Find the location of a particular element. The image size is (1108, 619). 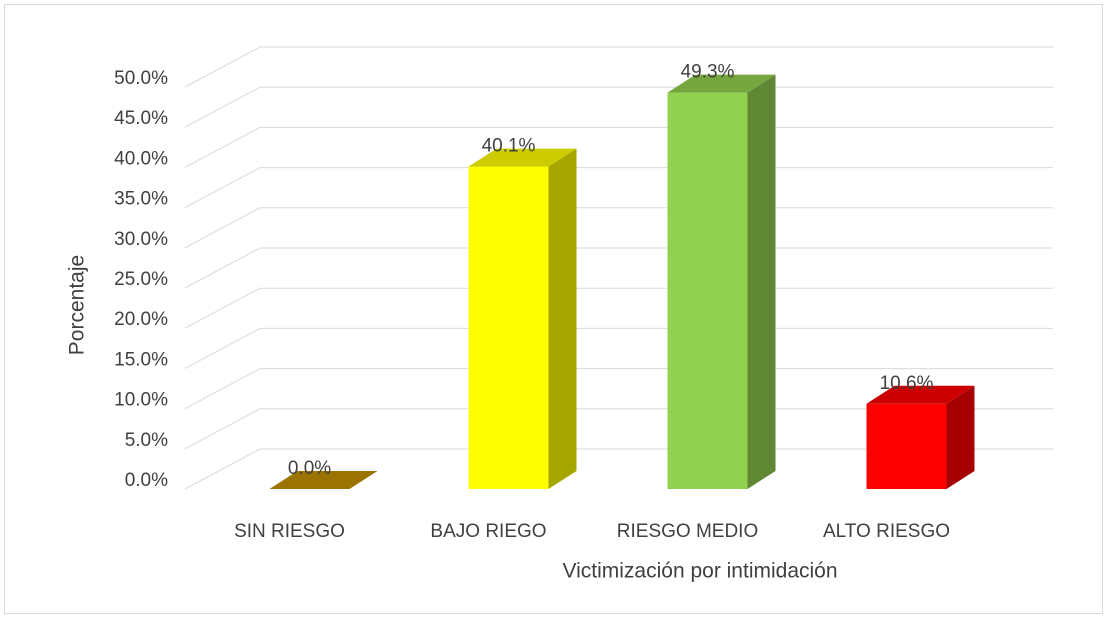

data-label: 40.1% is located at coordinates (509, 146).